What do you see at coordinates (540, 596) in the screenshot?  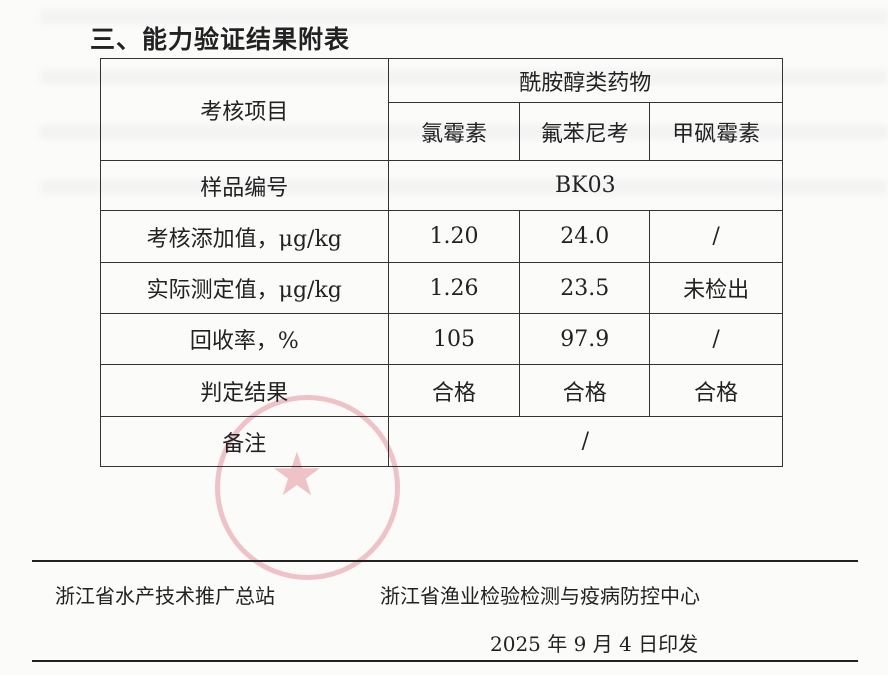 I see `issuer-2: 浙江省渔业检验检测与疫病防控中心` at bounding box center [540, 596].